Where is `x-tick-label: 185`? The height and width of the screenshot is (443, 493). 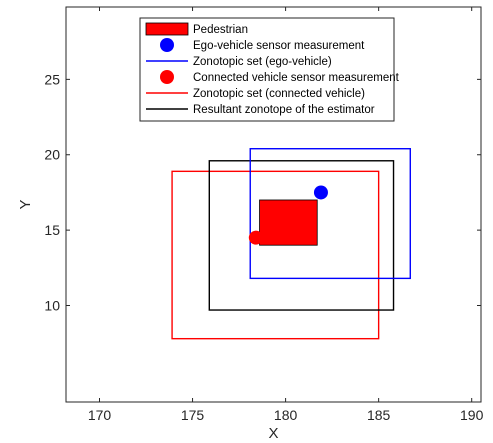 x-tick-label: 185 is located at coordinates (379, 415).